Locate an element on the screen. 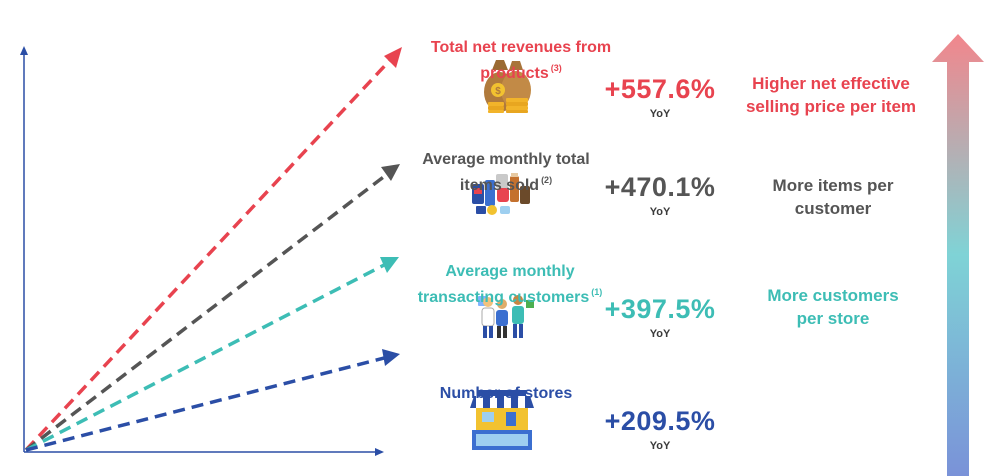 The width and height of the screenshot is (1000, 476). label-stores-text: Number of stores is located at coordinates (506, 393).